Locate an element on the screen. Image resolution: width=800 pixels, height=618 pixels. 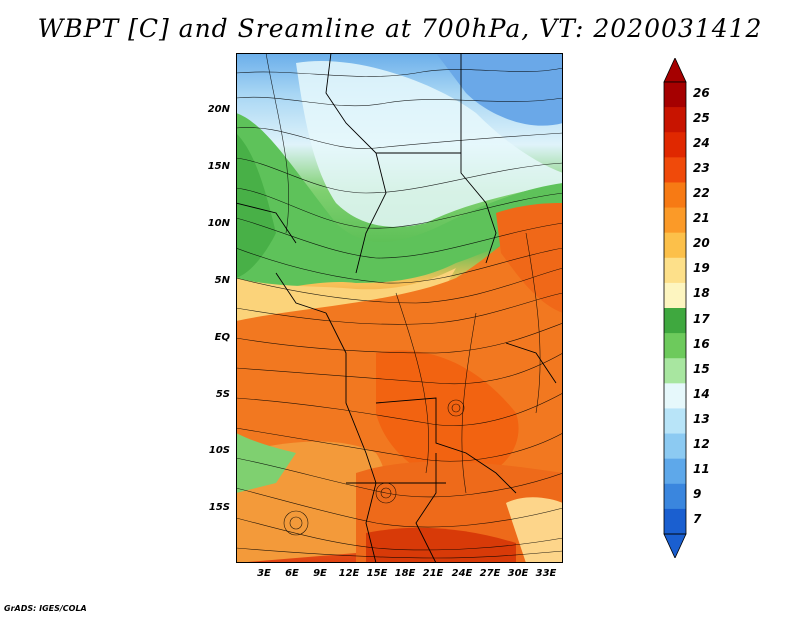
lon-label: 24E is located at coordinates (462, 573).